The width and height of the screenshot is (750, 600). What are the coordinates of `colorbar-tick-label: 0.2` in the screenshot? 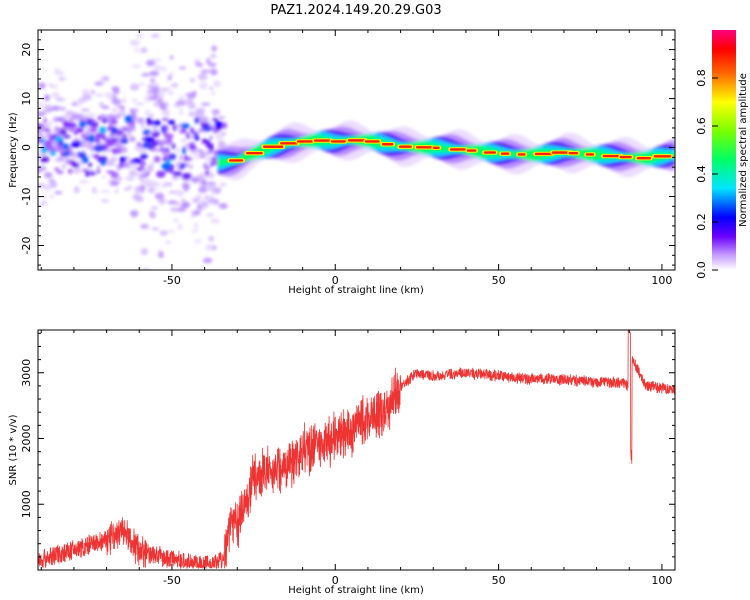 It's located at (701, 222).